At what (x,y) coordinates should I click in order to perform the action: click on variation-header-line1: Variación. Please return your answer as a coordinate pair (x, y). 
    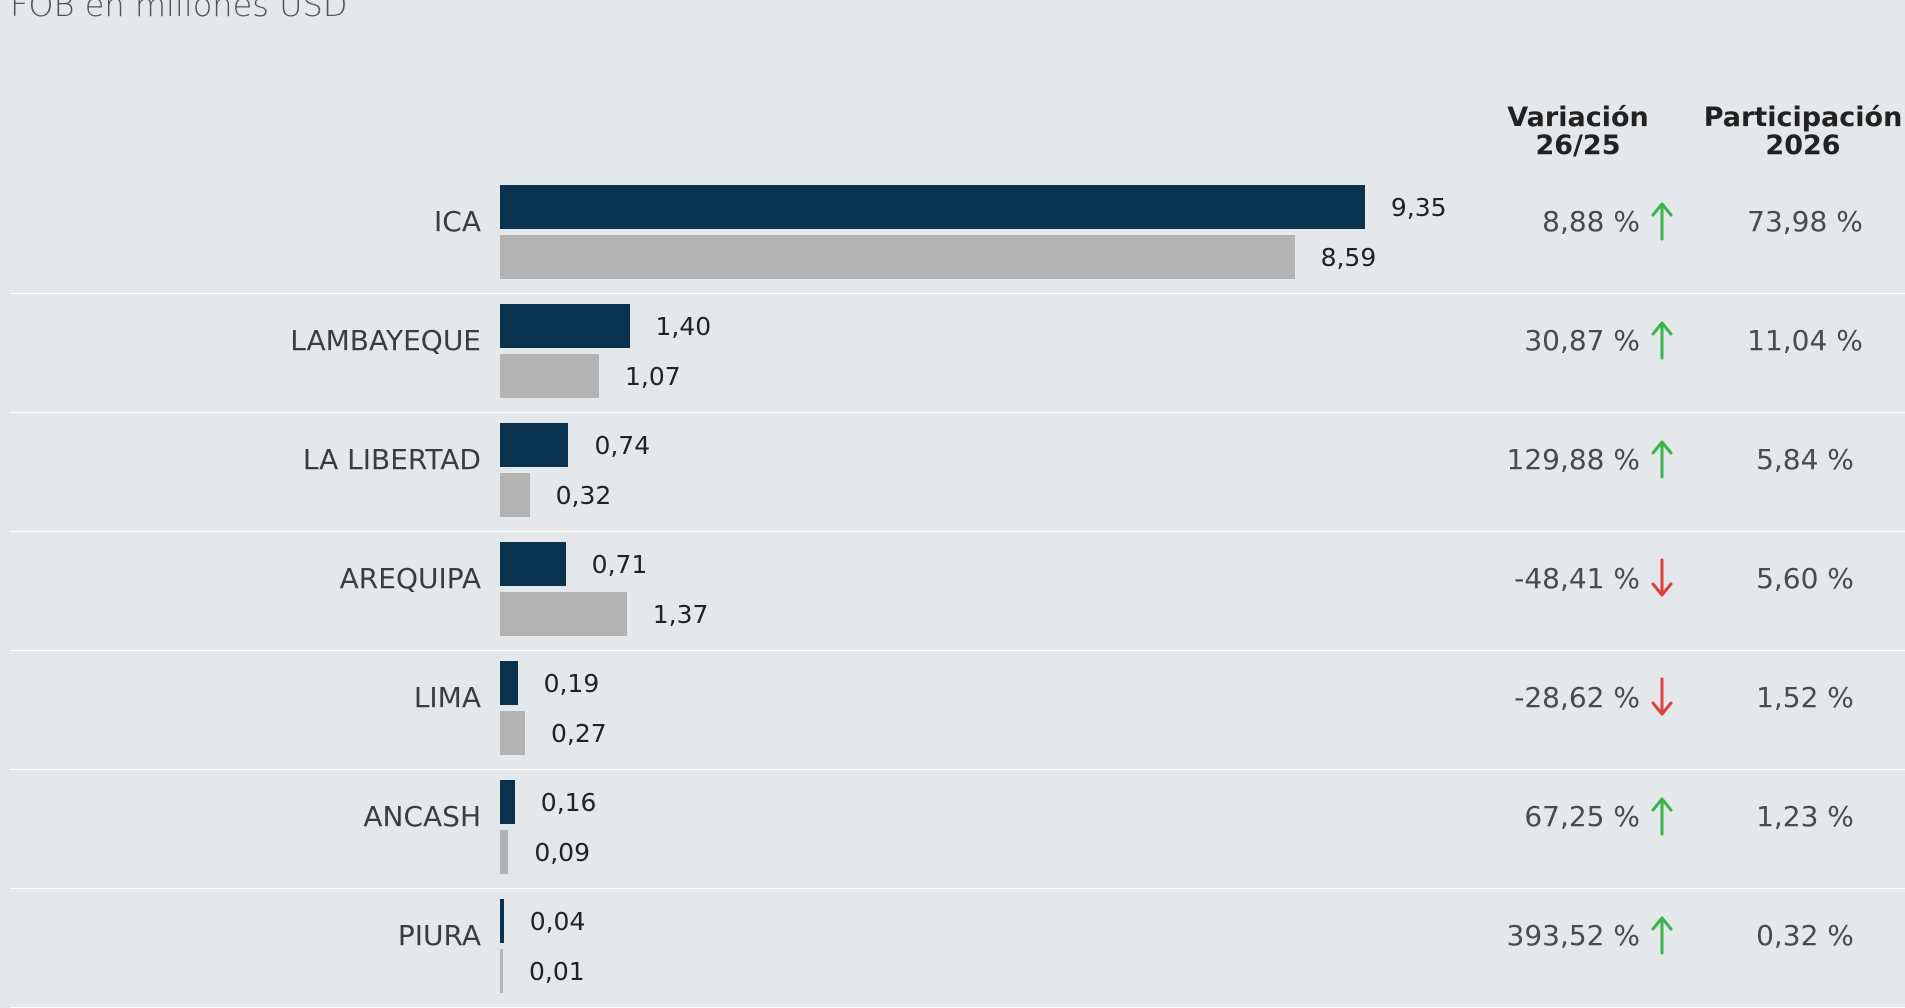
    Looking at the image, I should click on (1578, 117).